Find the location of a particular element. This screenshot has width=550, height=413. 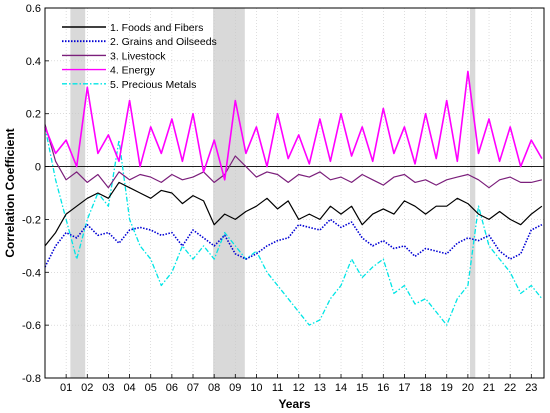

x-tick-label-21: 22 is located at coordinates (510, 388).